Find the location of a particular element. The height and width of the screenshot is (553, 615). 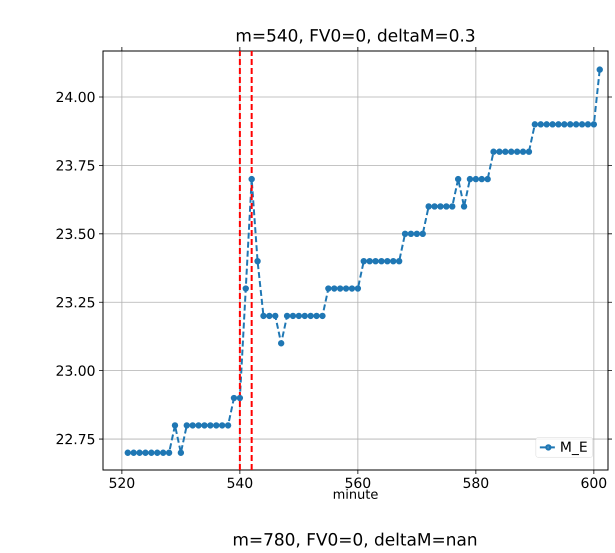

legend-label: M_E is located at coordinates (574, 449).